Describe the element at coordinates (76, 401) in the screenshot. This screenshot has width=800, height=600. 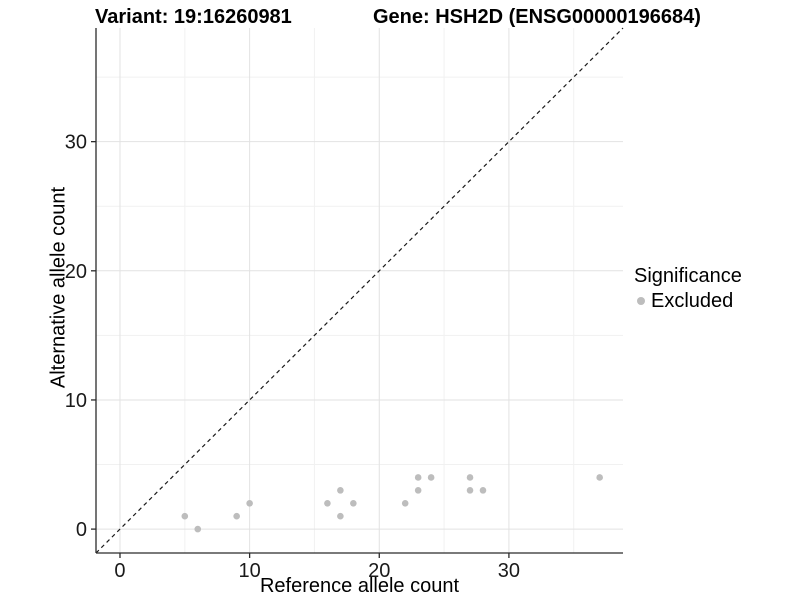
I see `y-tick-label: 10` at that location.